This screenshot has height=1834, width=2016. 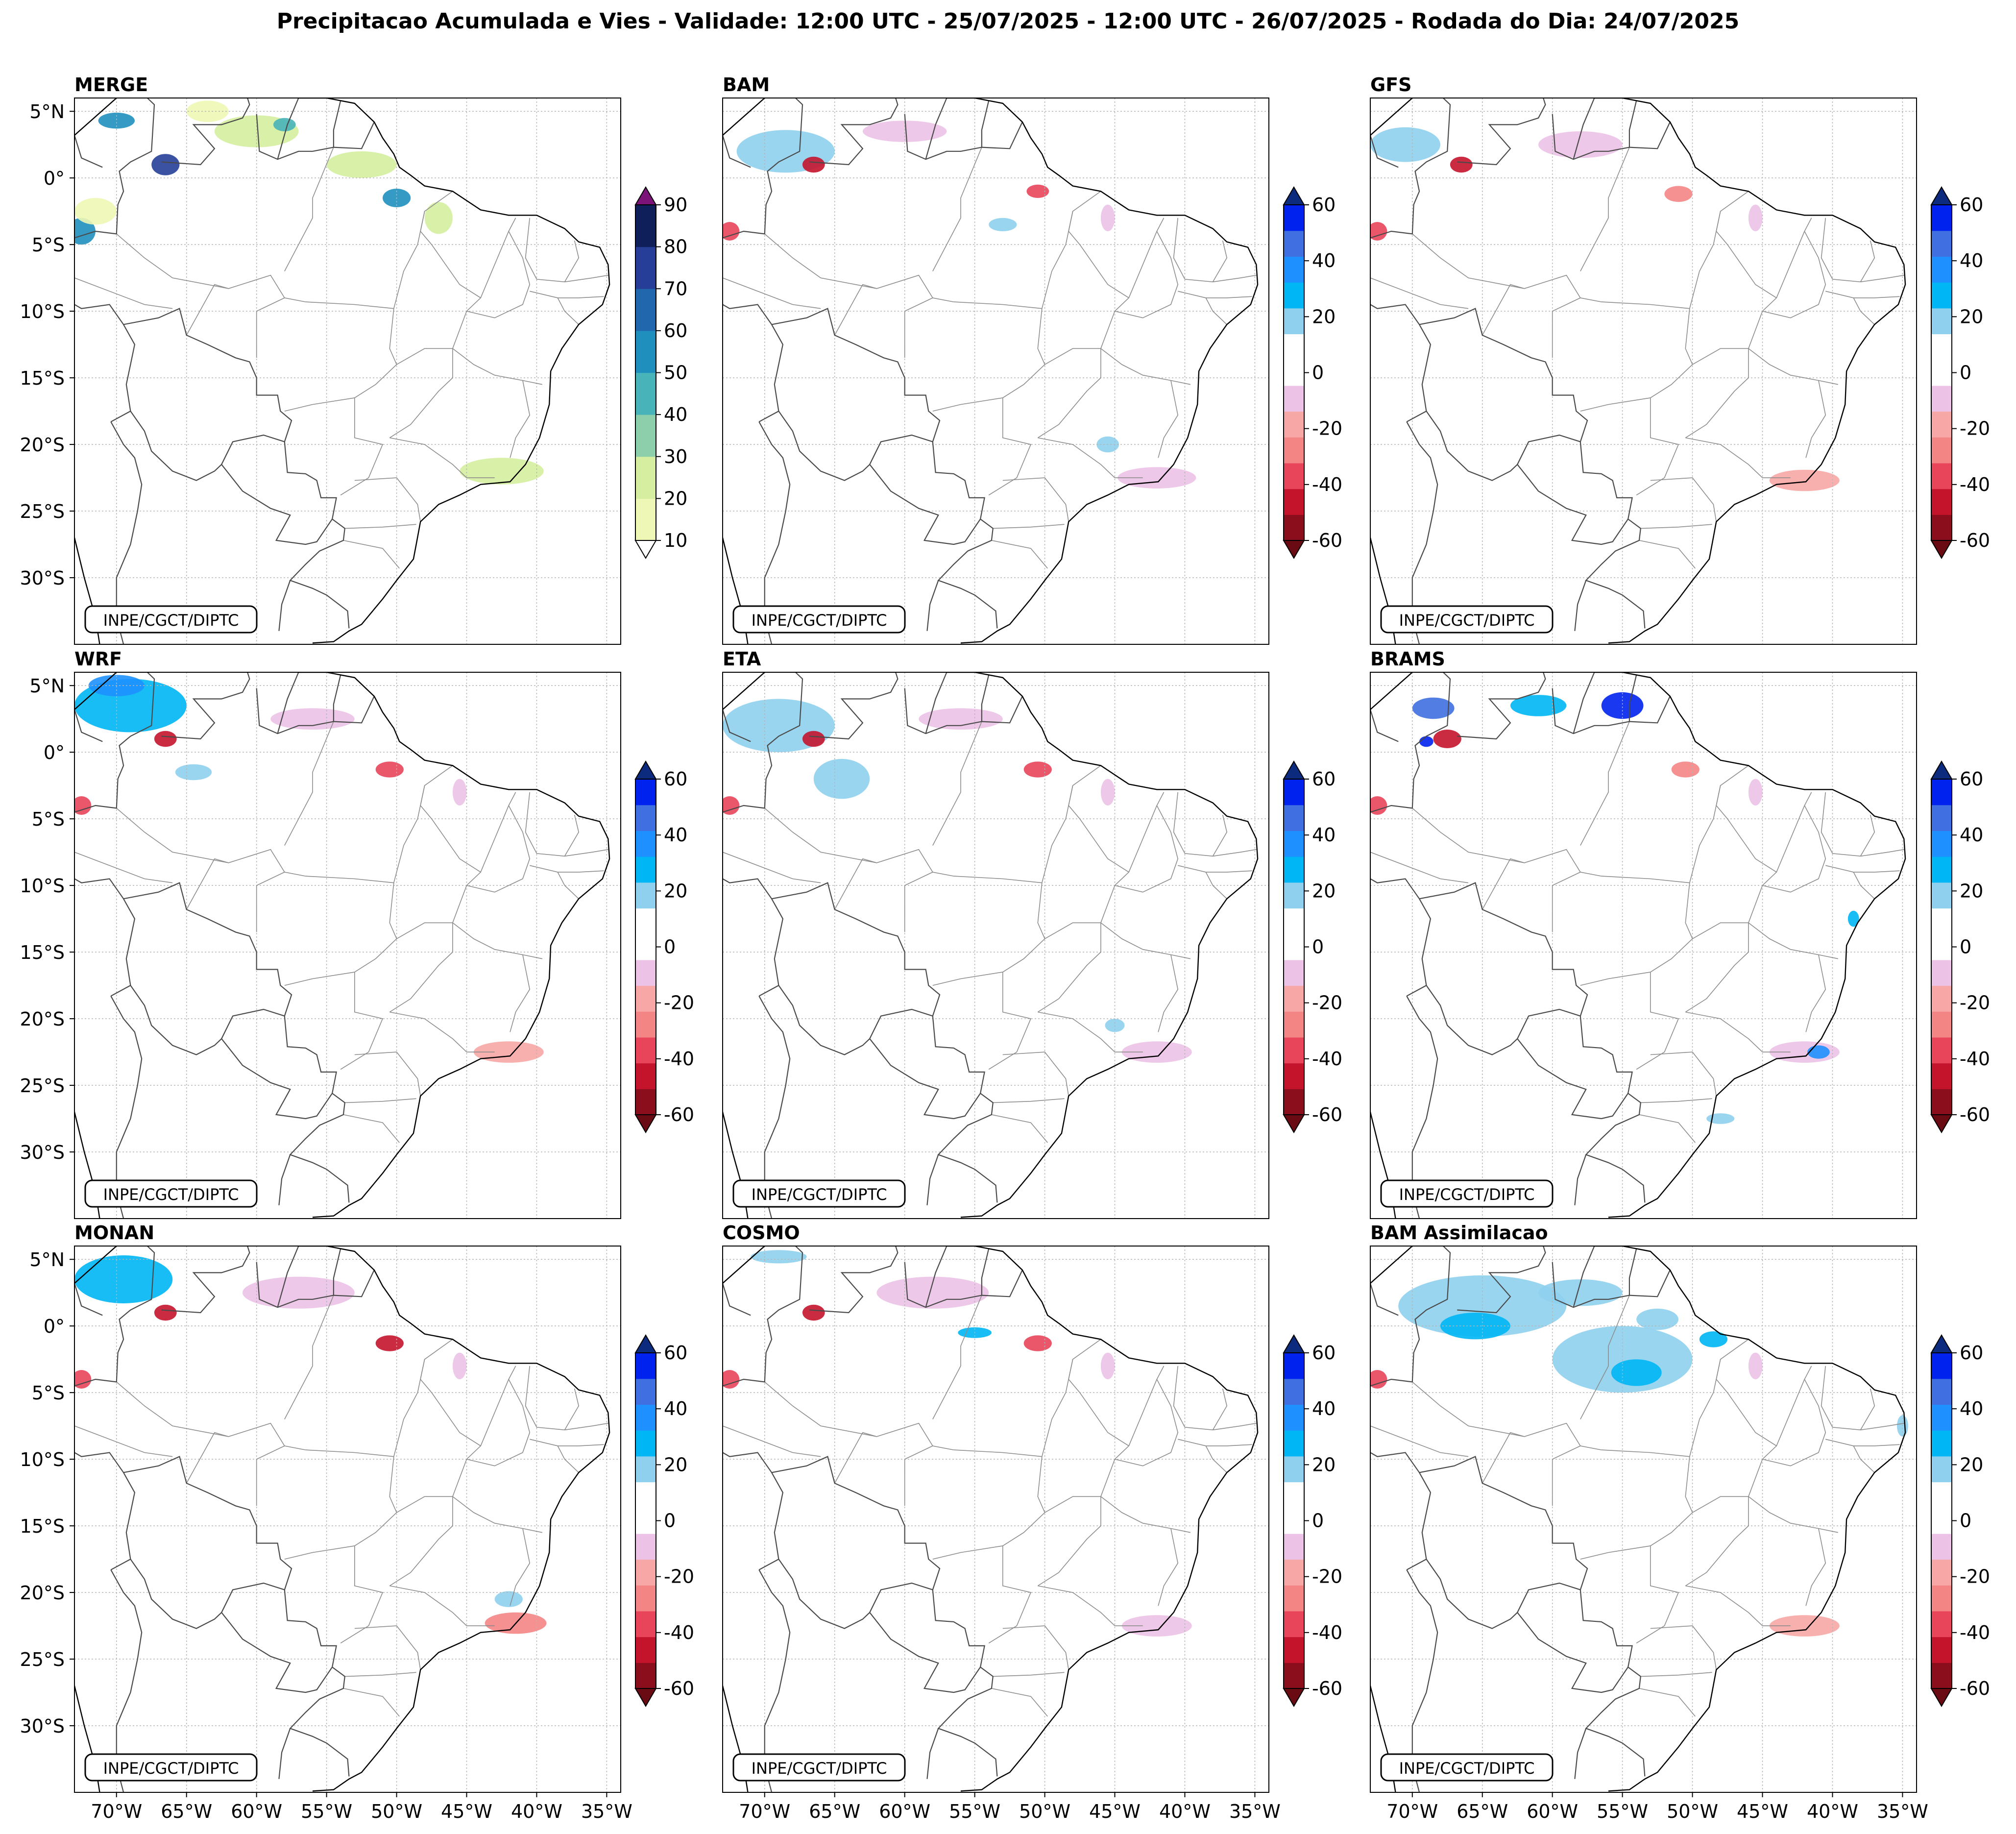 I want to click on colorbar-tick-label: -40, so click(x=1975, y=1633).